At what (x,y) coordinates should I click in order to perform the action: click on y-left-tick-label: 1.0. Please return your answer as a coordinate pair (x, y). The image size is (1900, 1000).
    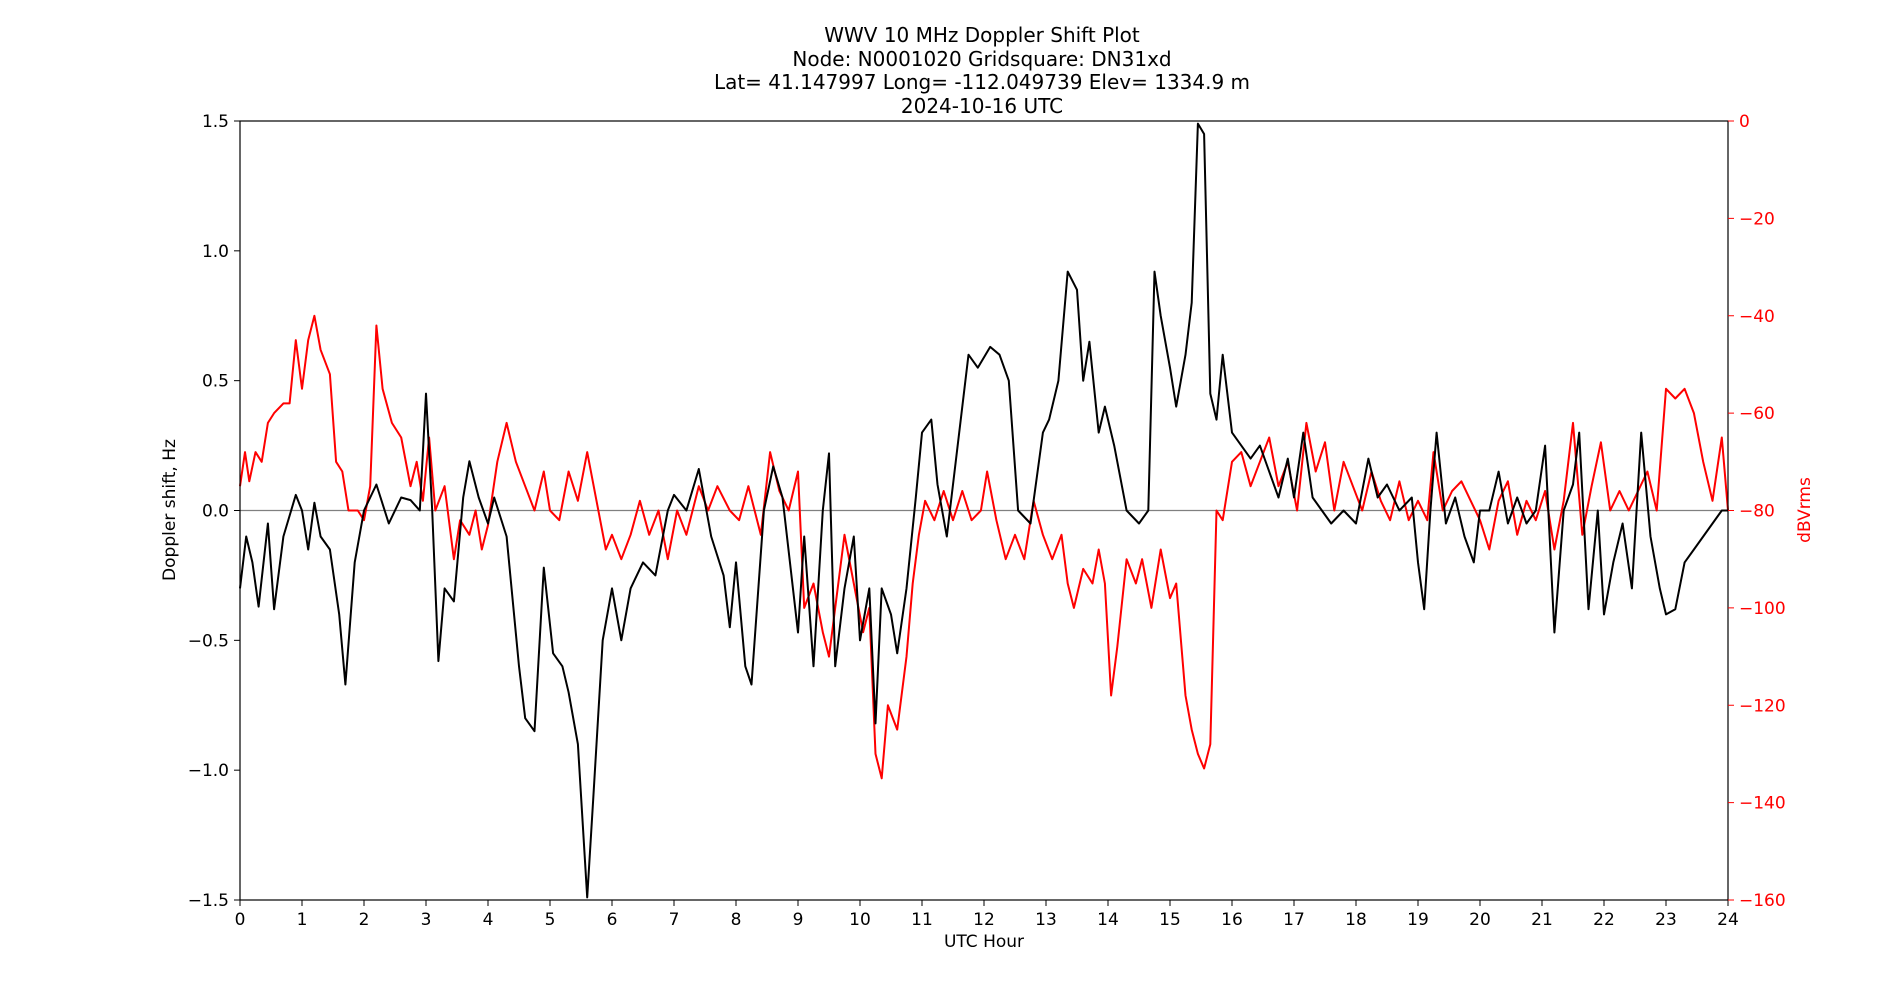
    Looking at the image, I should click on (215, 252).